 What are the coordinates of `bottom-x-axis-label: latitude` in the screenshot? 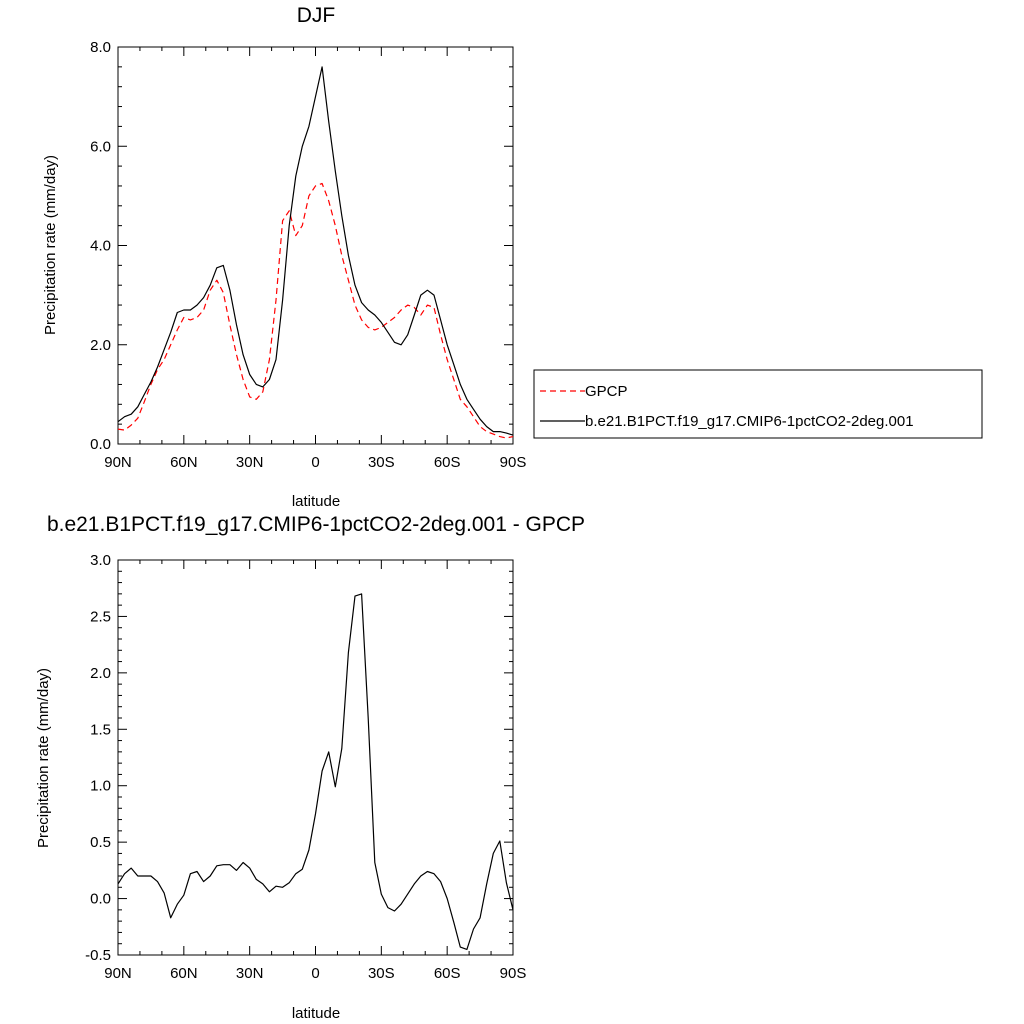 It's located at (316, 1013).